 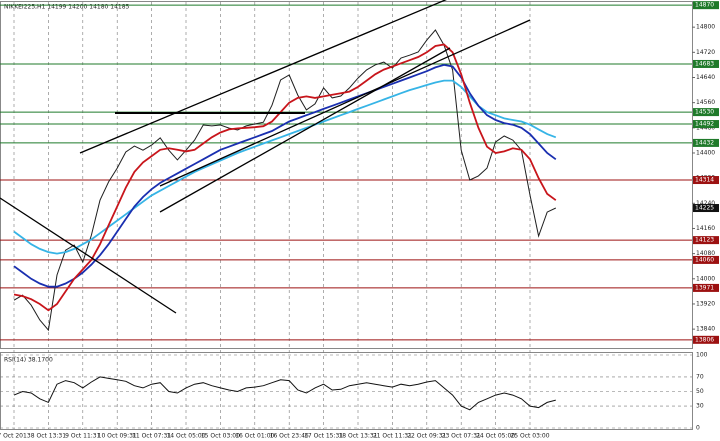 I want to click on y-tick-label: 14800, so click(x=705, y=27).